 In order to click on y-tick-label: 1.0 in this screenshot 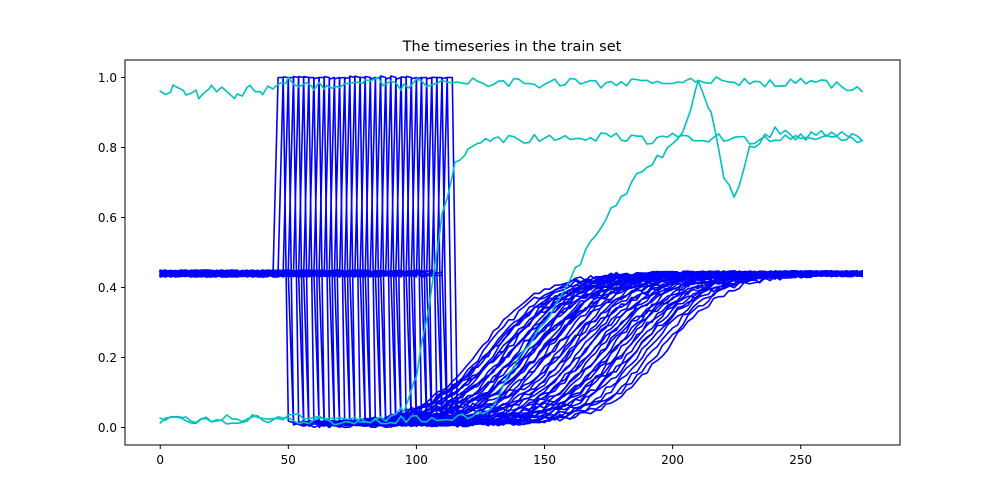, I will do `click(107, 78)`.